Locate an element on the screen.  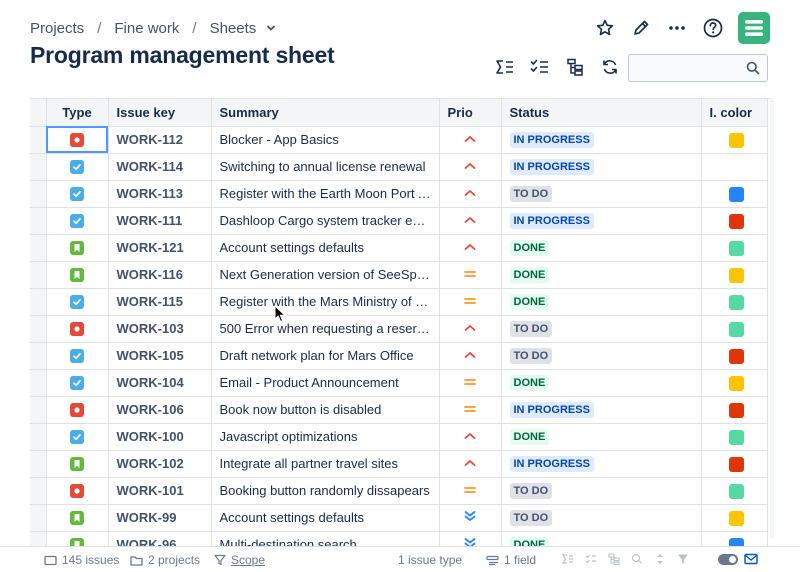
column-header-type: Type is located at coordinates (77, 113).